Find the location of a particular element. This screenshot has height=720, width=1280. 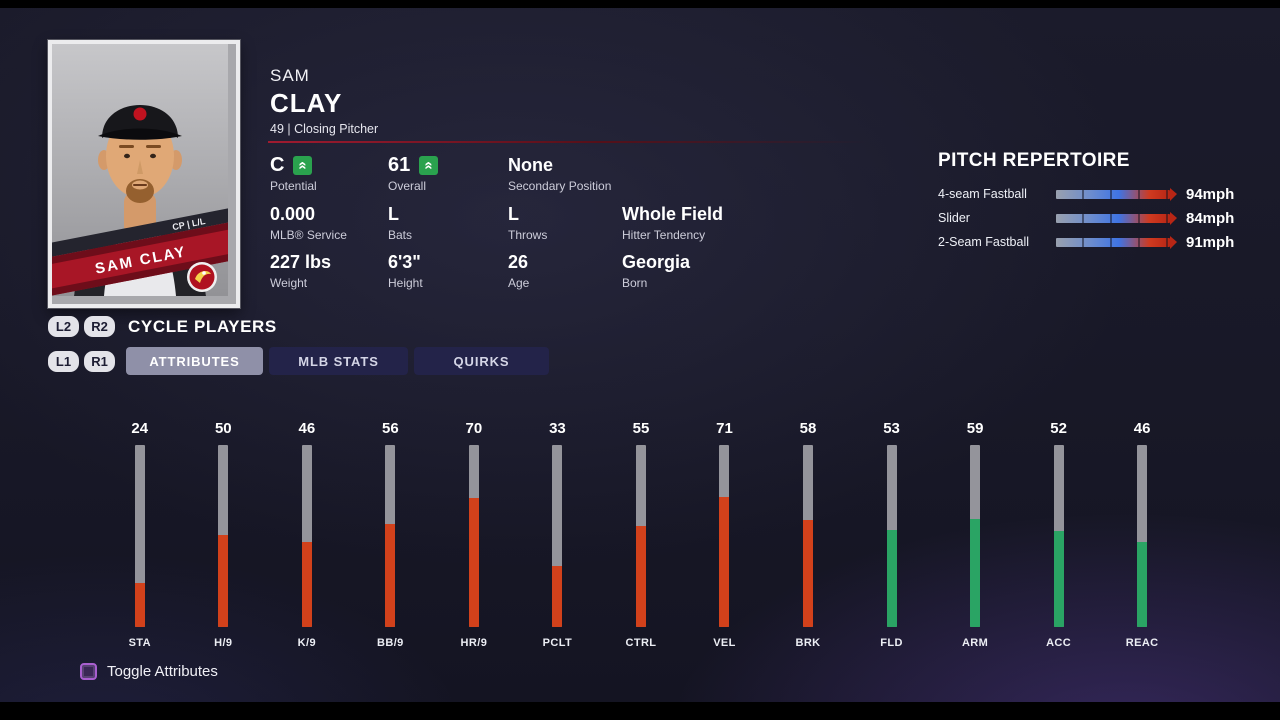

throws-label: Throws is located at coordinates (528, 235).